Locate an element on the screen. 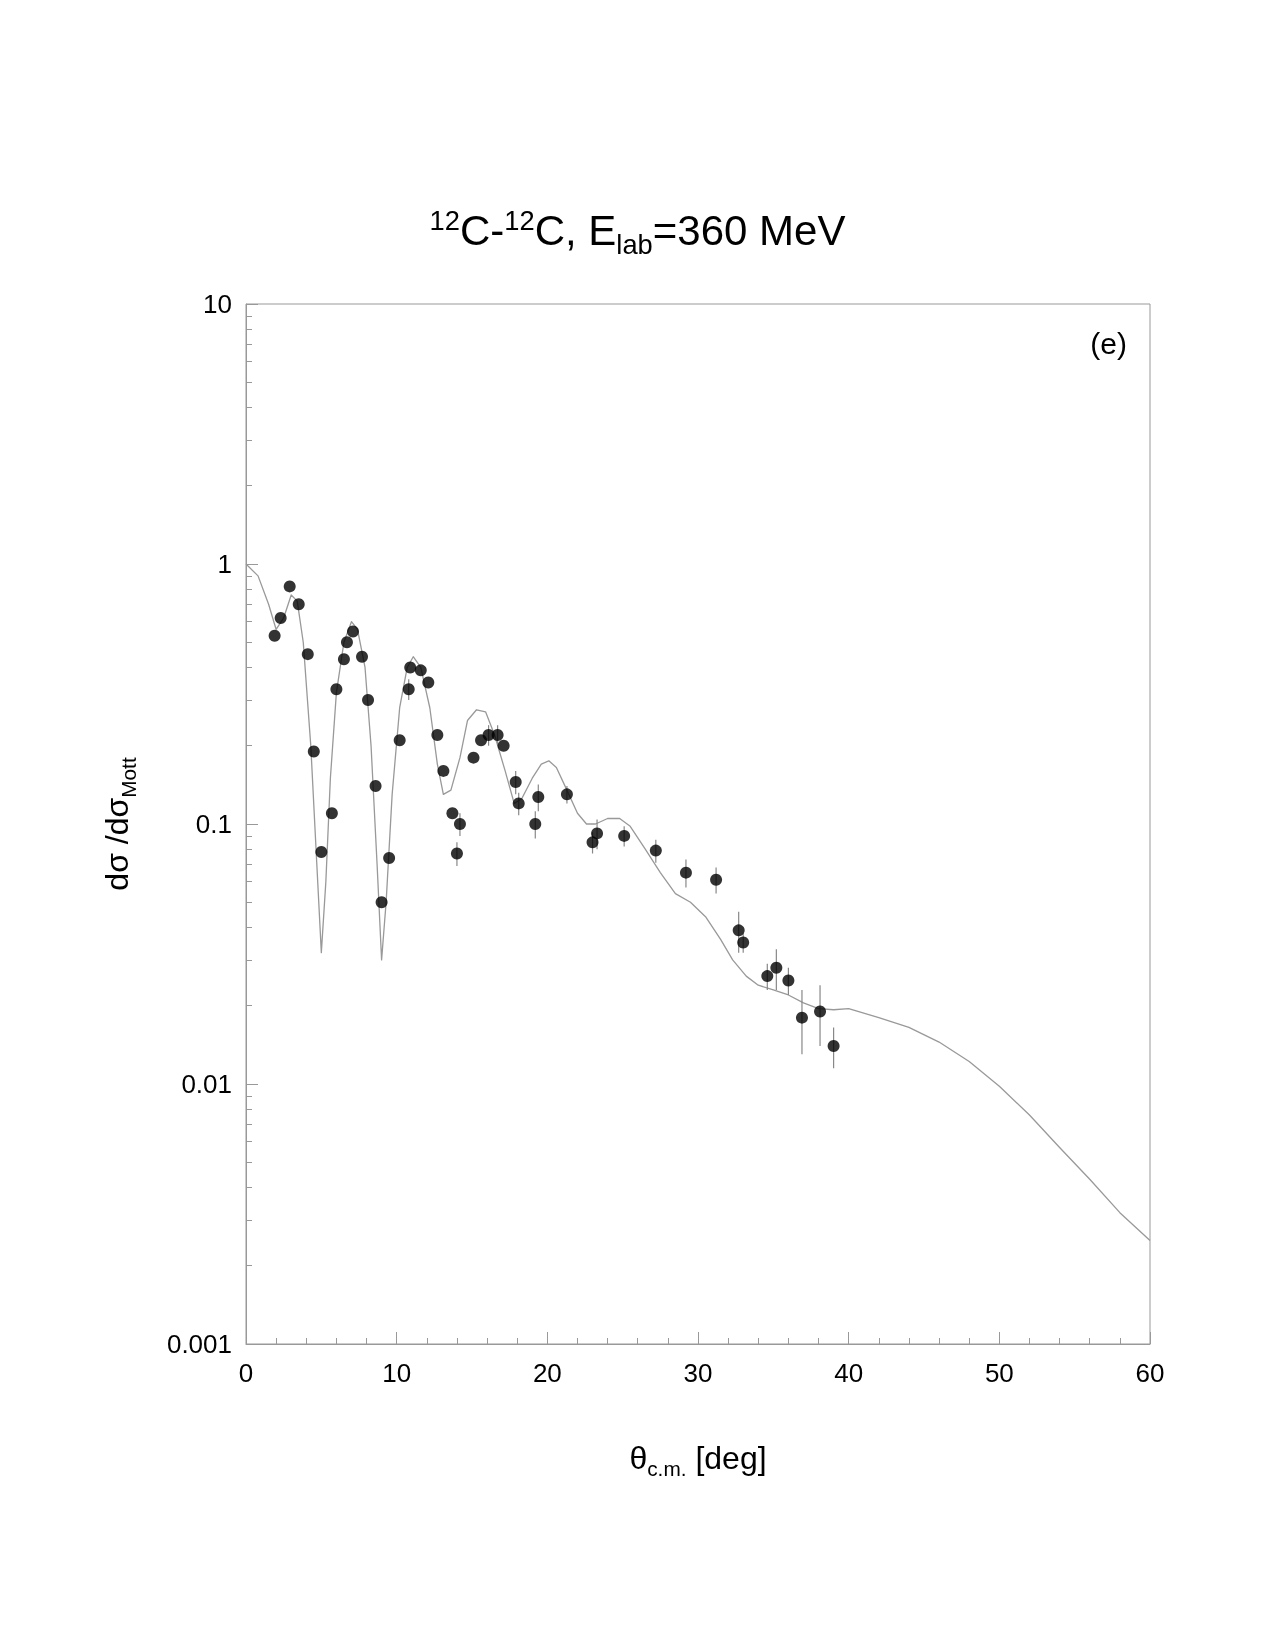  y-tick-label: 0.001 is located at coordinates (199, 1344).